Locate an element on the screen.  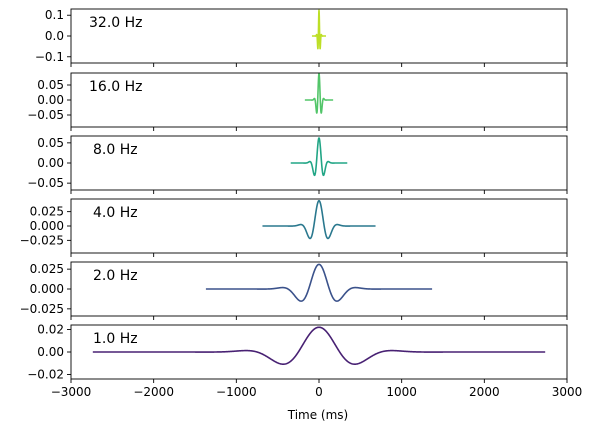
frequency-label-6: 1.0 Hz is located at coordinates (115, 339).